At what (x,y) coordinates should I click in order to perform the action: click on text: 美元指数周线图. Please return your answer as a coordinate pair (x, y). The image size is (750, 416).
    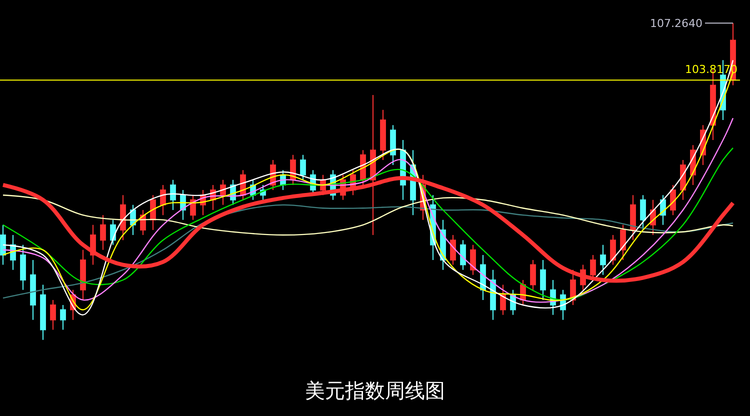
    Looking at the image, I should click on (375, 390).